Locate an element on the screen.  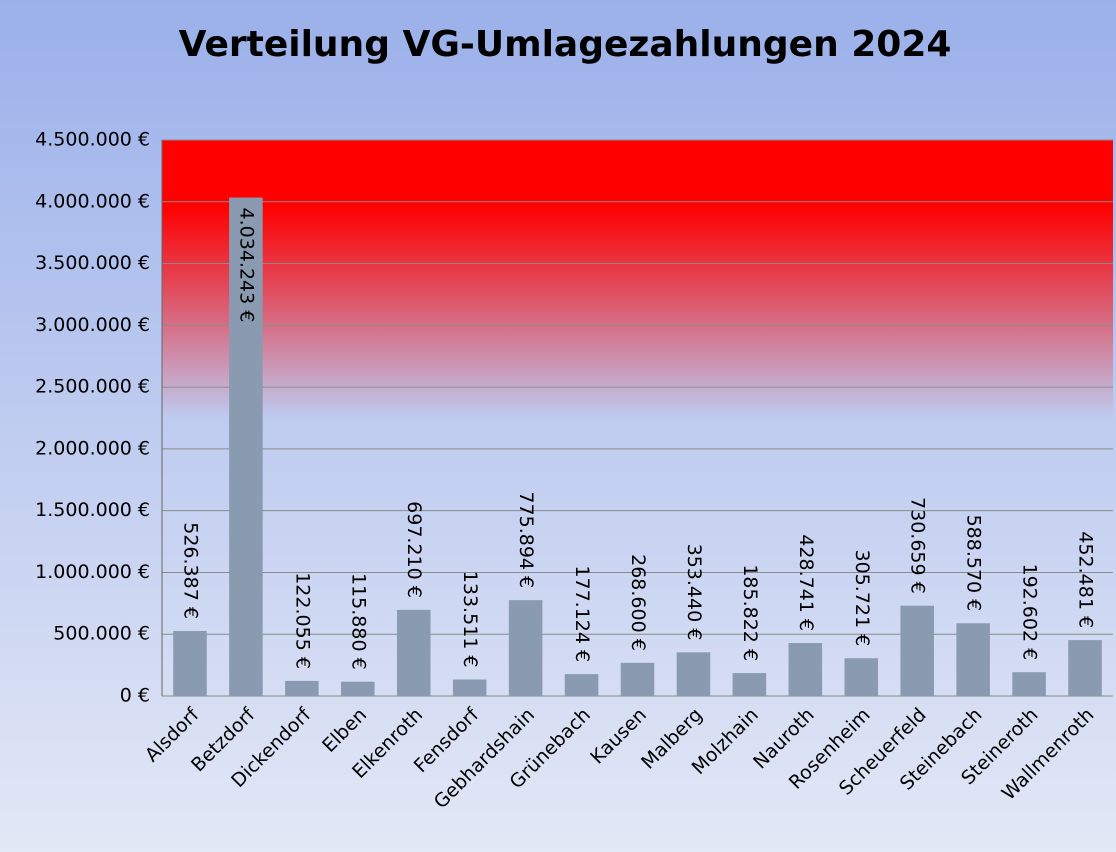
y-tick-label: 3.500.000 € is located at coordinates (92, 263).